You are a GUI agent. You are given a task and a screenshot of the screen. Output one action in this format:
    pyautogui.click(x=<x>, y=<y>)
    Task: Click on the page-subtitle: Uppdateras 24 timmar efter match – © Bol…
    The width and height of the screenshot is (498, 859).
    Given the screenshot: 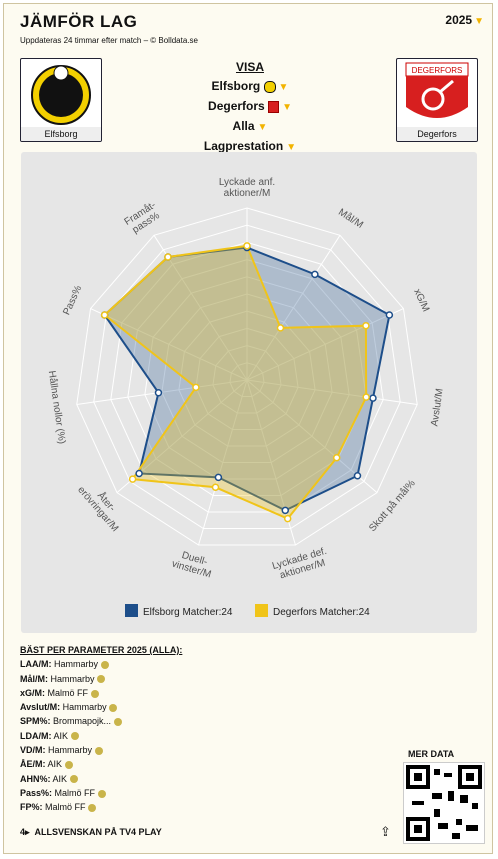 What is the action you would take?
    pyautogui.click(x=109, y=40)
    